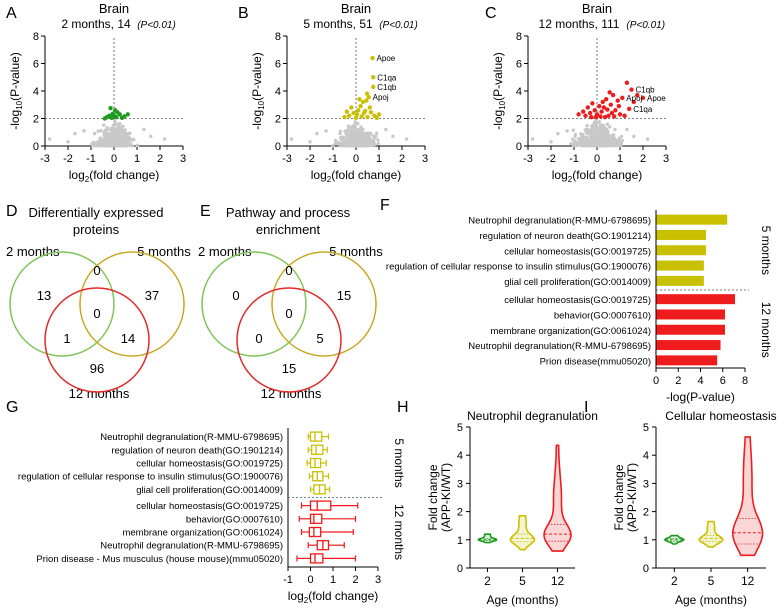 Image resolution: width=784 pixels, height=609 pixels. Describe the element at coordinates (288, 212) in the screenshot. I see `venn-title: Pathway and process` at that location.